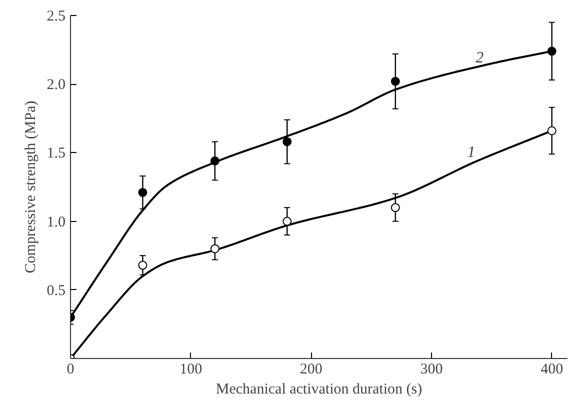 The image size is (587, 418). What do you see at coordinates (70, 370) in the screenshot?
I see `x-tick-label: 0` at bounding box center [70, 370].